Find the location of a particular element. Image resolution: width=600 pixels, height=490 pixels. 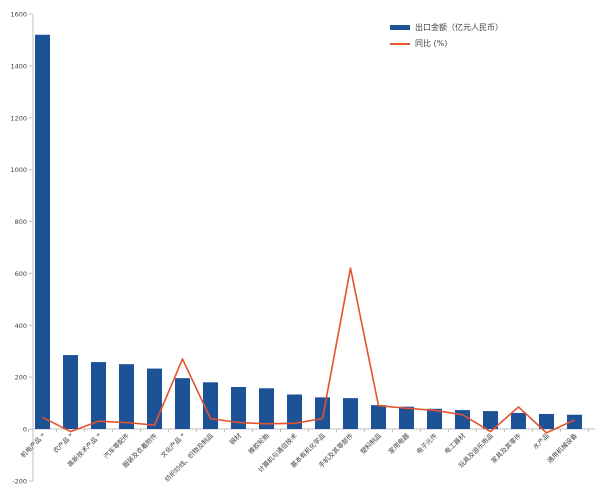

y-tick-label: 1400 is located at coordinates (18, 66).